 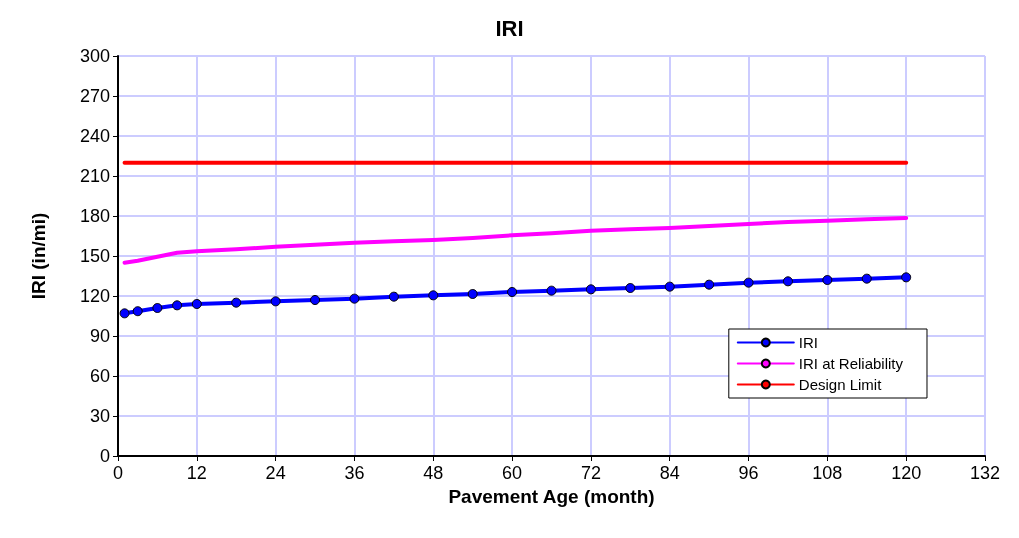 I want to click on x-tick-label: 72, so click(x=590, y=473).